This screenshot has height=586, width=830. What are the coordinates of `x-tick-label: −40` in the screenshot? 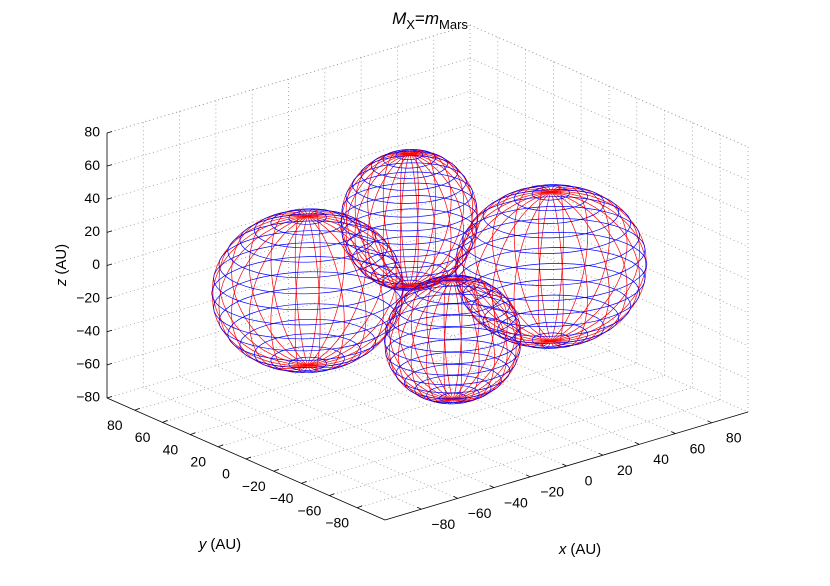 It's located at (516, 502).